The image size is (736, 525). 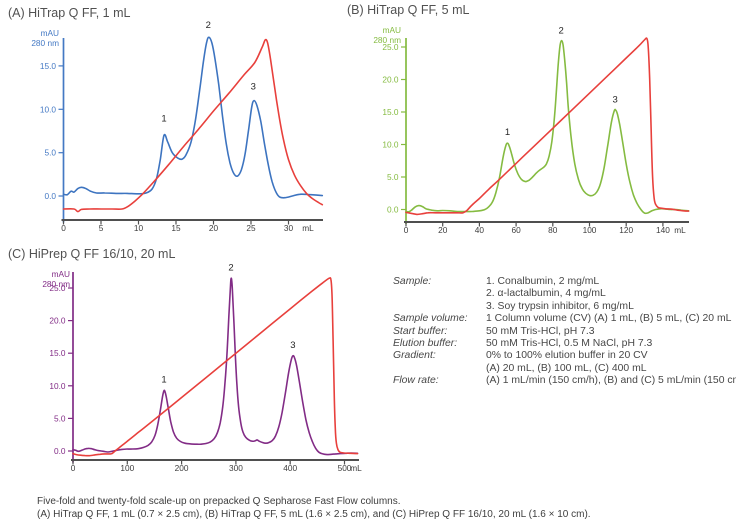 I want to click on condition-value-line: 0% to 100% elution buffer in 20 CV, so click(x=567, y=356).